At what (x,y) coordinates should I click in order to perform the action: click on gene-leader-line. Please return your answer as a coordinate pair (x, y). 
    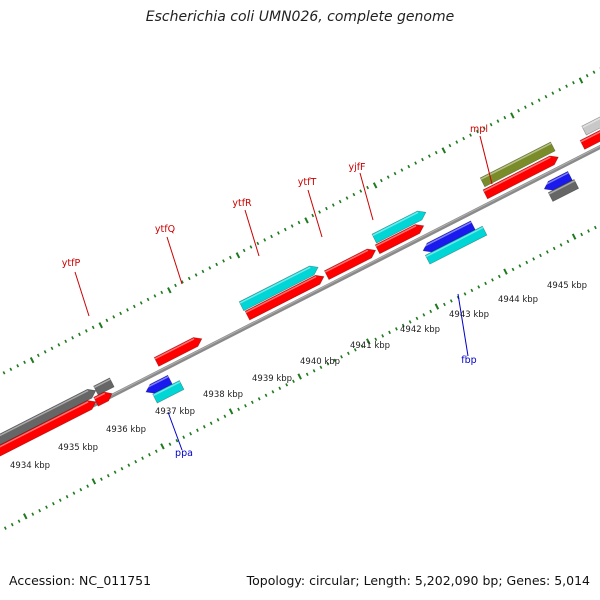
    Looking at the image, I should click on (252, 233).